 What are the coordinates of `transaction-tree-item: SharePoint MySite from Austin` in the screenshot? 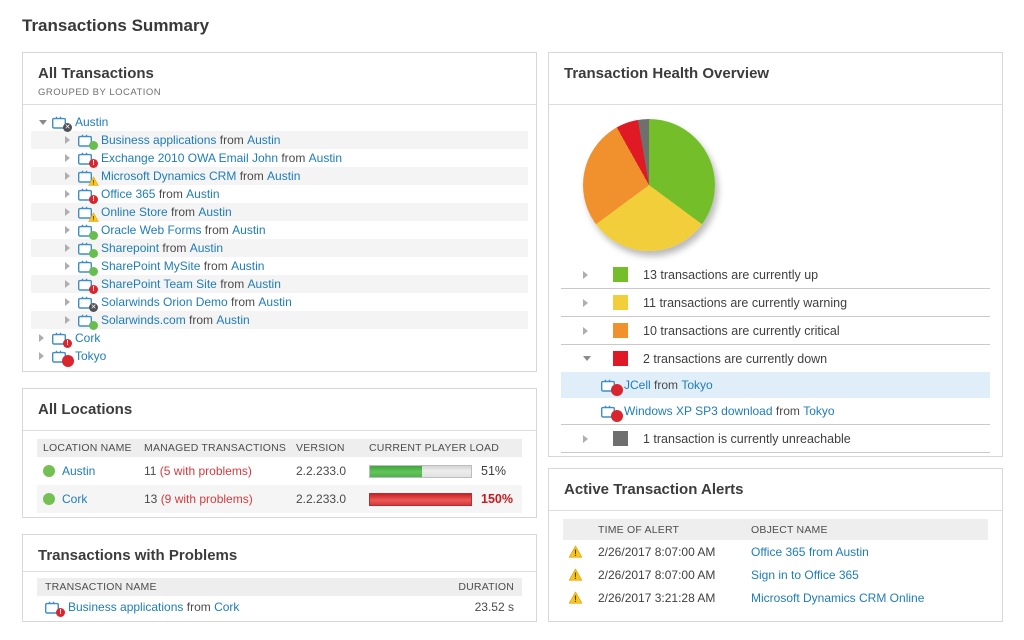 It's located at (279, 266).